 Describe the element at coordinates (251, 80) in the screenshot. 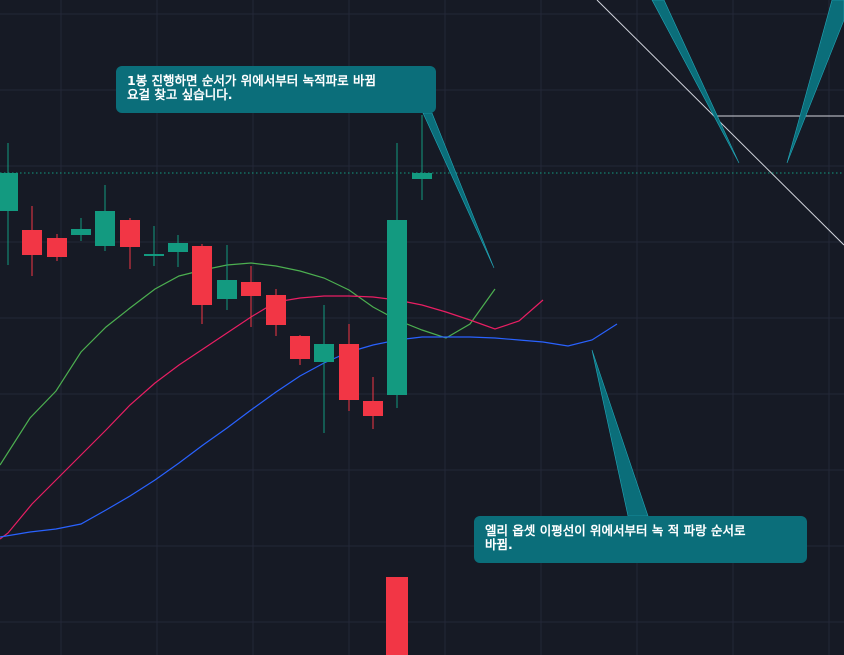

I see `callout-text-line: 1봉 진행하면 순서가 위에서부터 녹적파로 바뀜` at that location.